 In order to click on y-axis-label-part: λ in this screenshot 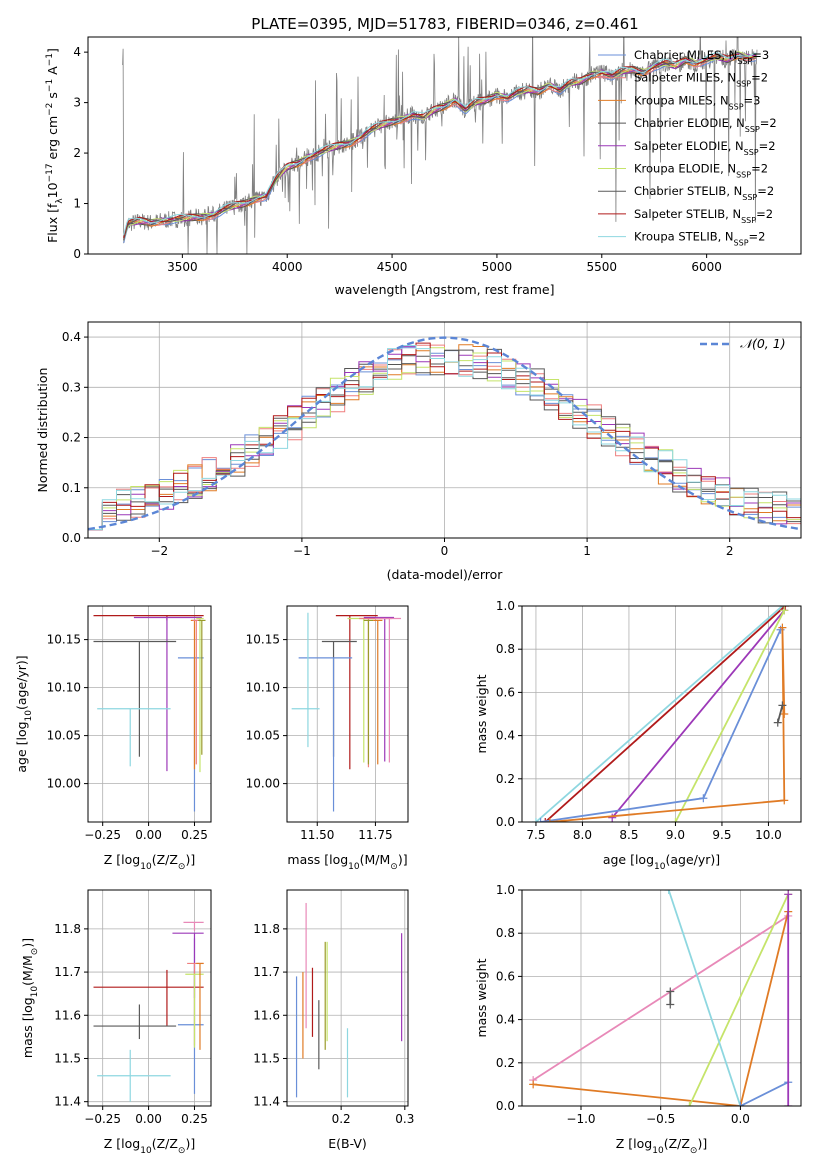, I will do `click(60, 201)`.